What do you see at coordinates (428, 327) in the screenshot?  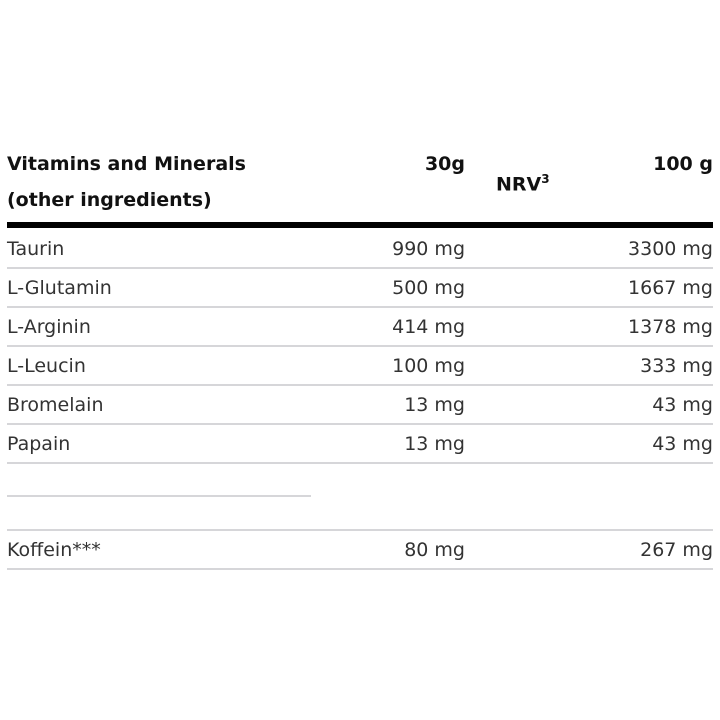 I see `row-30g: 414 mg` at bounding box center [428, 327].